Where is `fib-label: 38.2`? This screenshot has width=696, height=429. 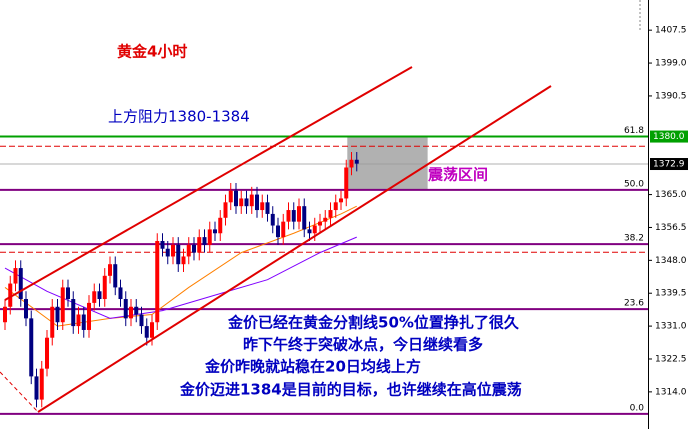 fib-label: 38.2 is located at coordinates (634, 239).